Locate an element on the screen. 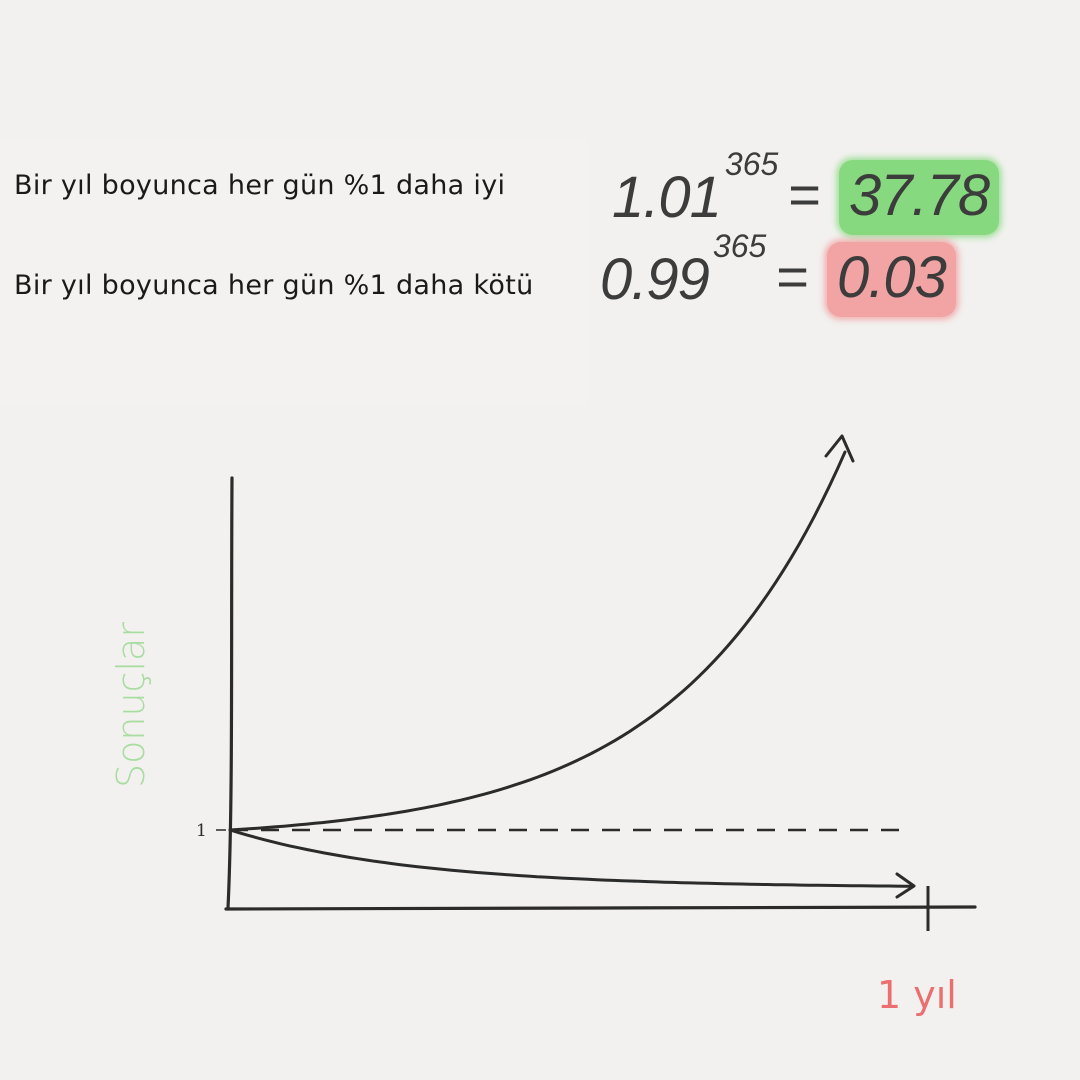 The image size is (1080, 1080). better-equation: 1.01 365 = 37.78 is located at coordinates (806, 190).